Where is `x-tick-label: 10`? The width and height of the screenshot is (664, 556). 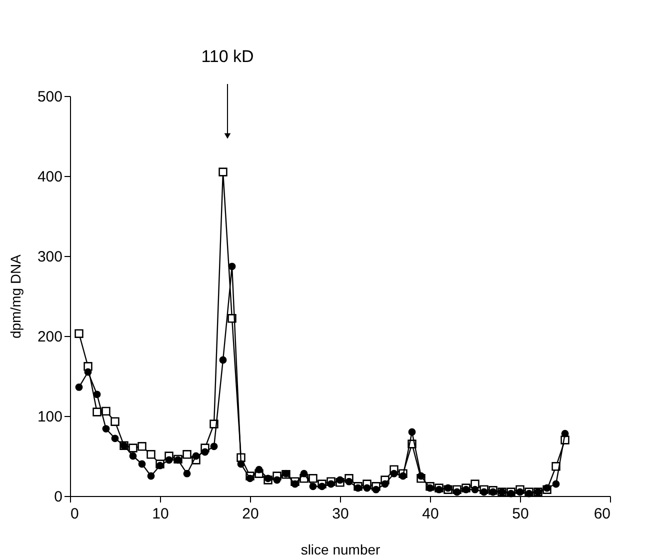 x-tick-label: 10 is located at coordinates (160, 514).